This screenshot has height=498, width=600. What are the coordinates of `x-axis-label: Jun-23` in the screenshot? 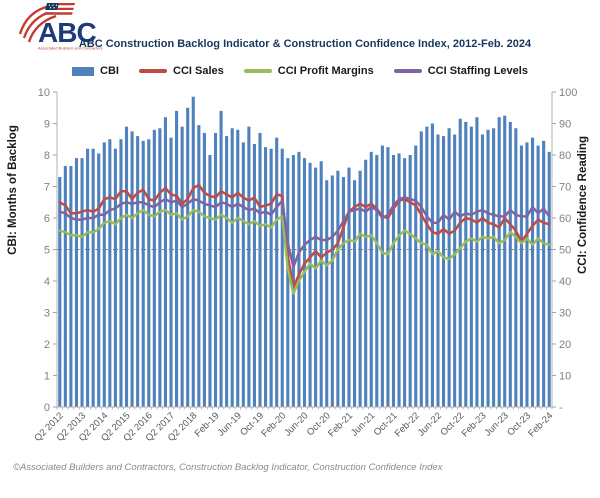 It's located at (496, 424).